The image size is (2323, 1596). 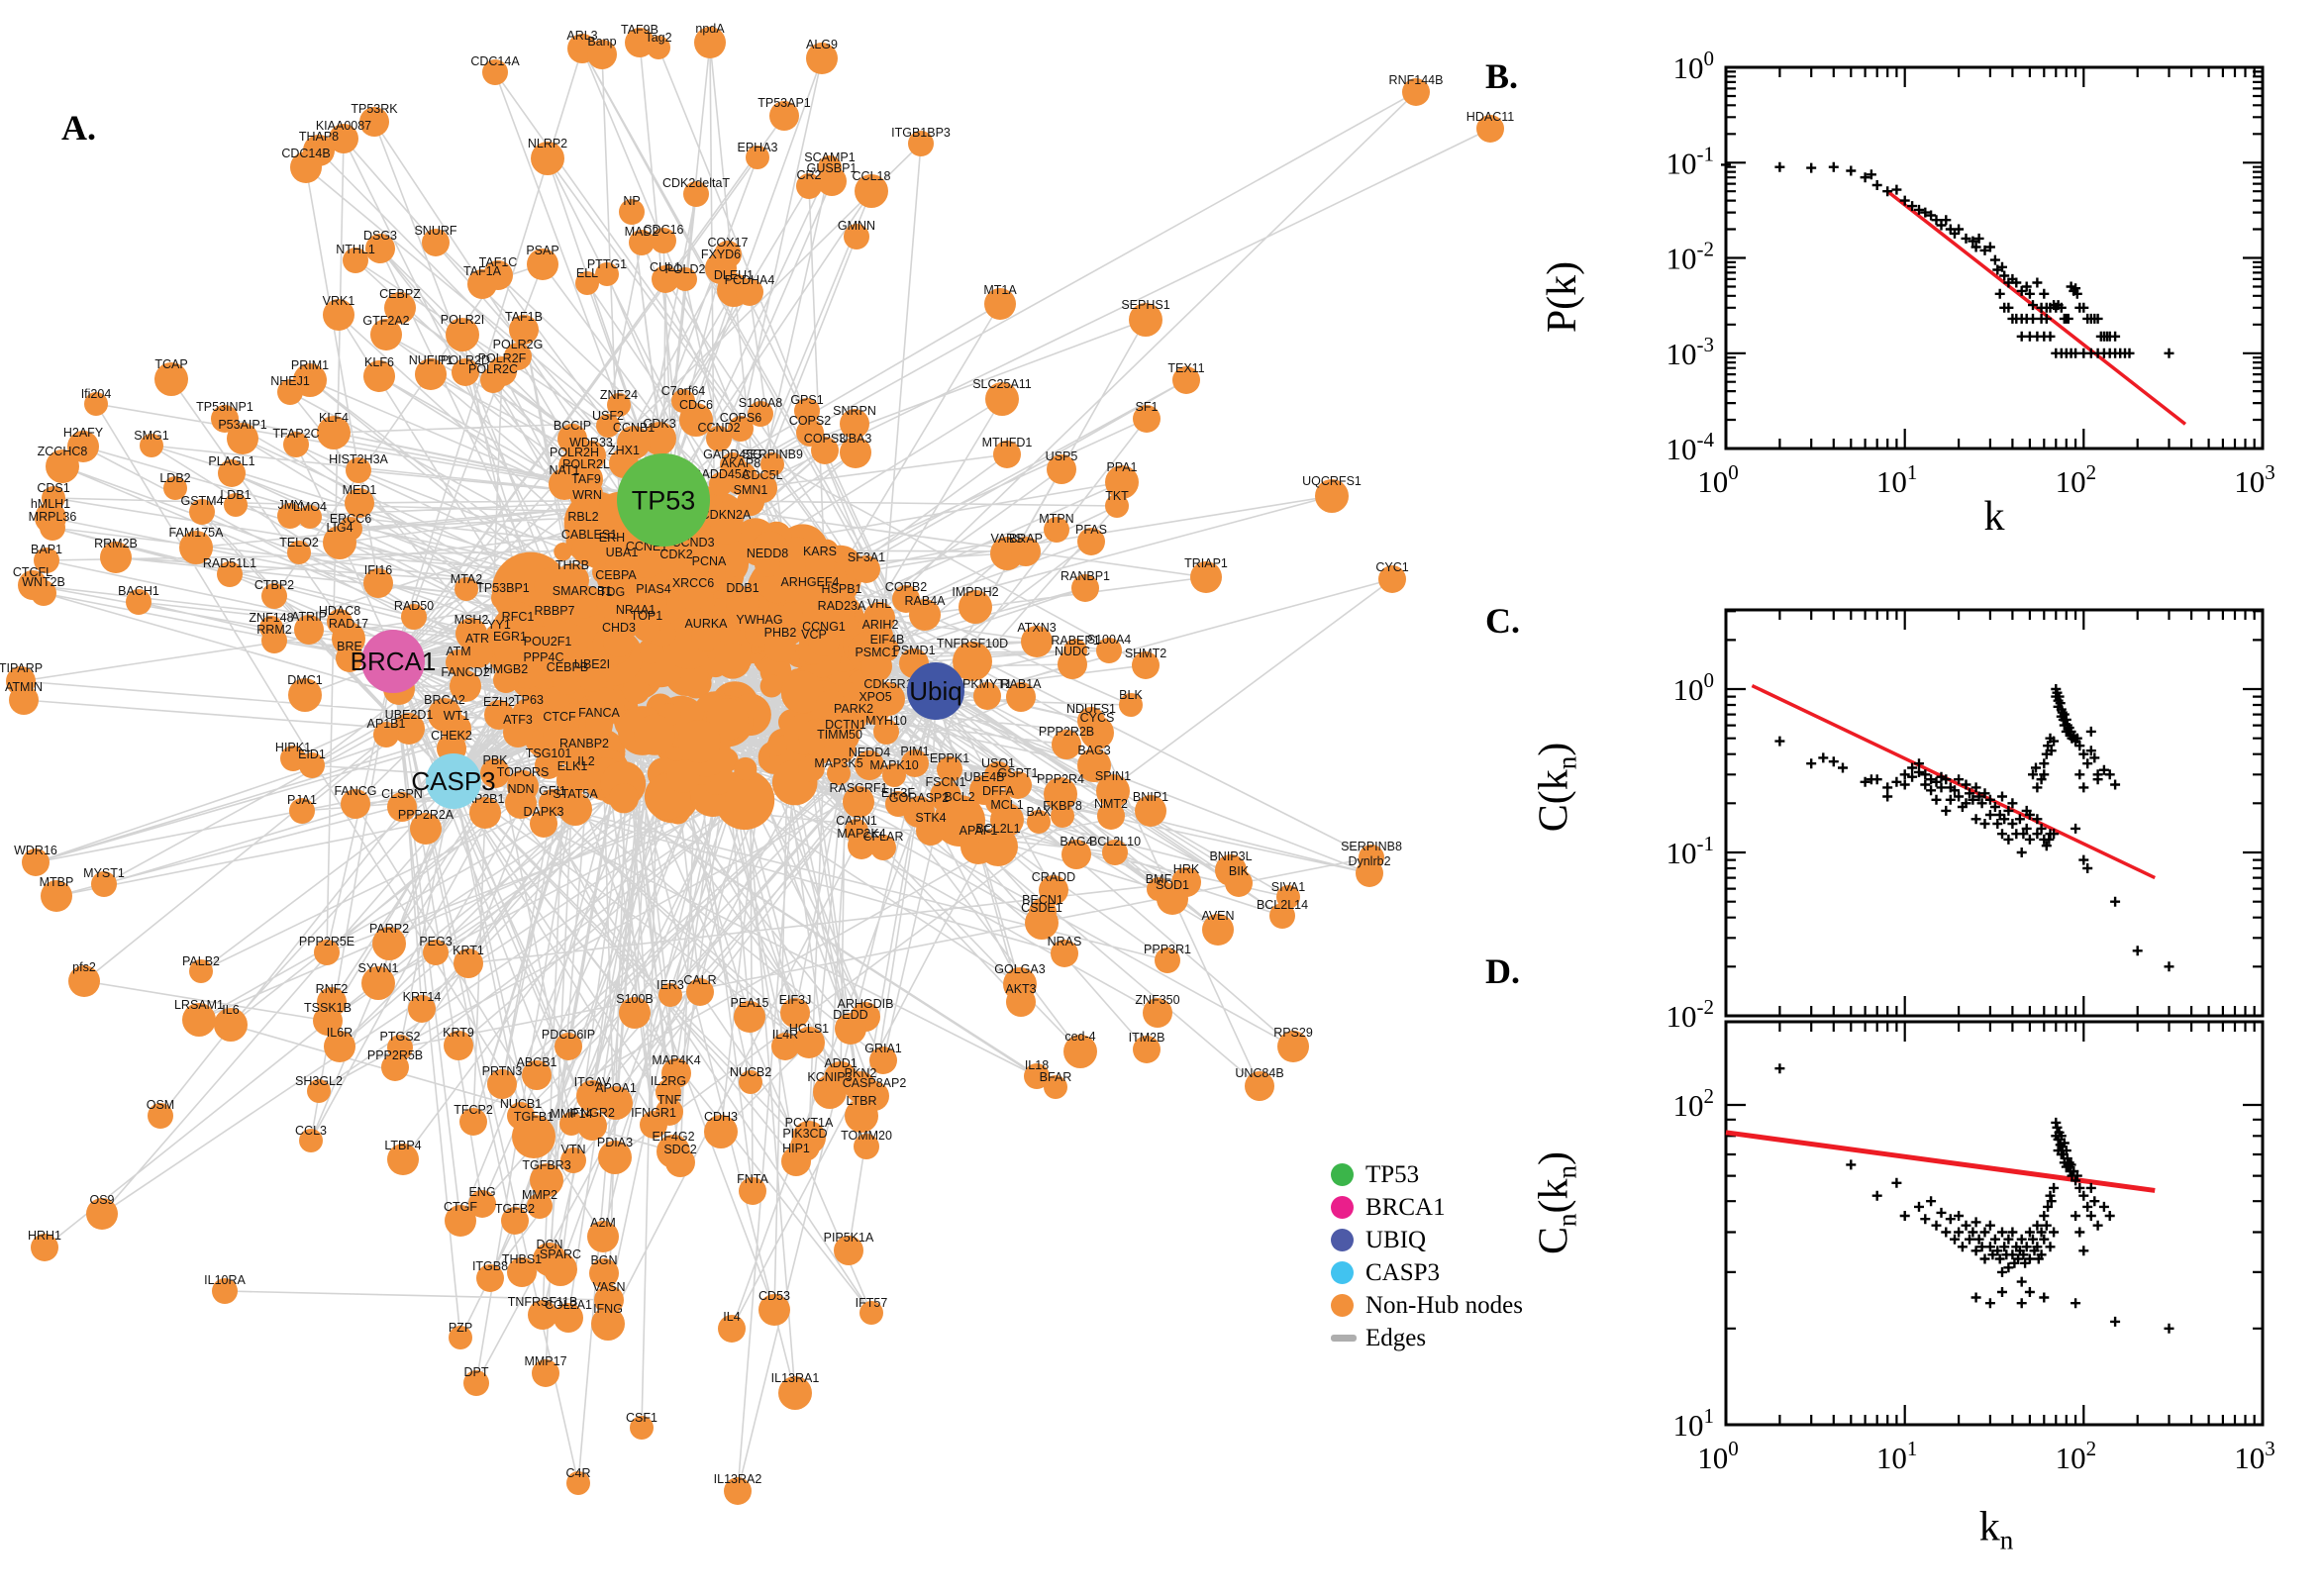 I want to click on node-label: PRIM1, so click(x=310, y=365).